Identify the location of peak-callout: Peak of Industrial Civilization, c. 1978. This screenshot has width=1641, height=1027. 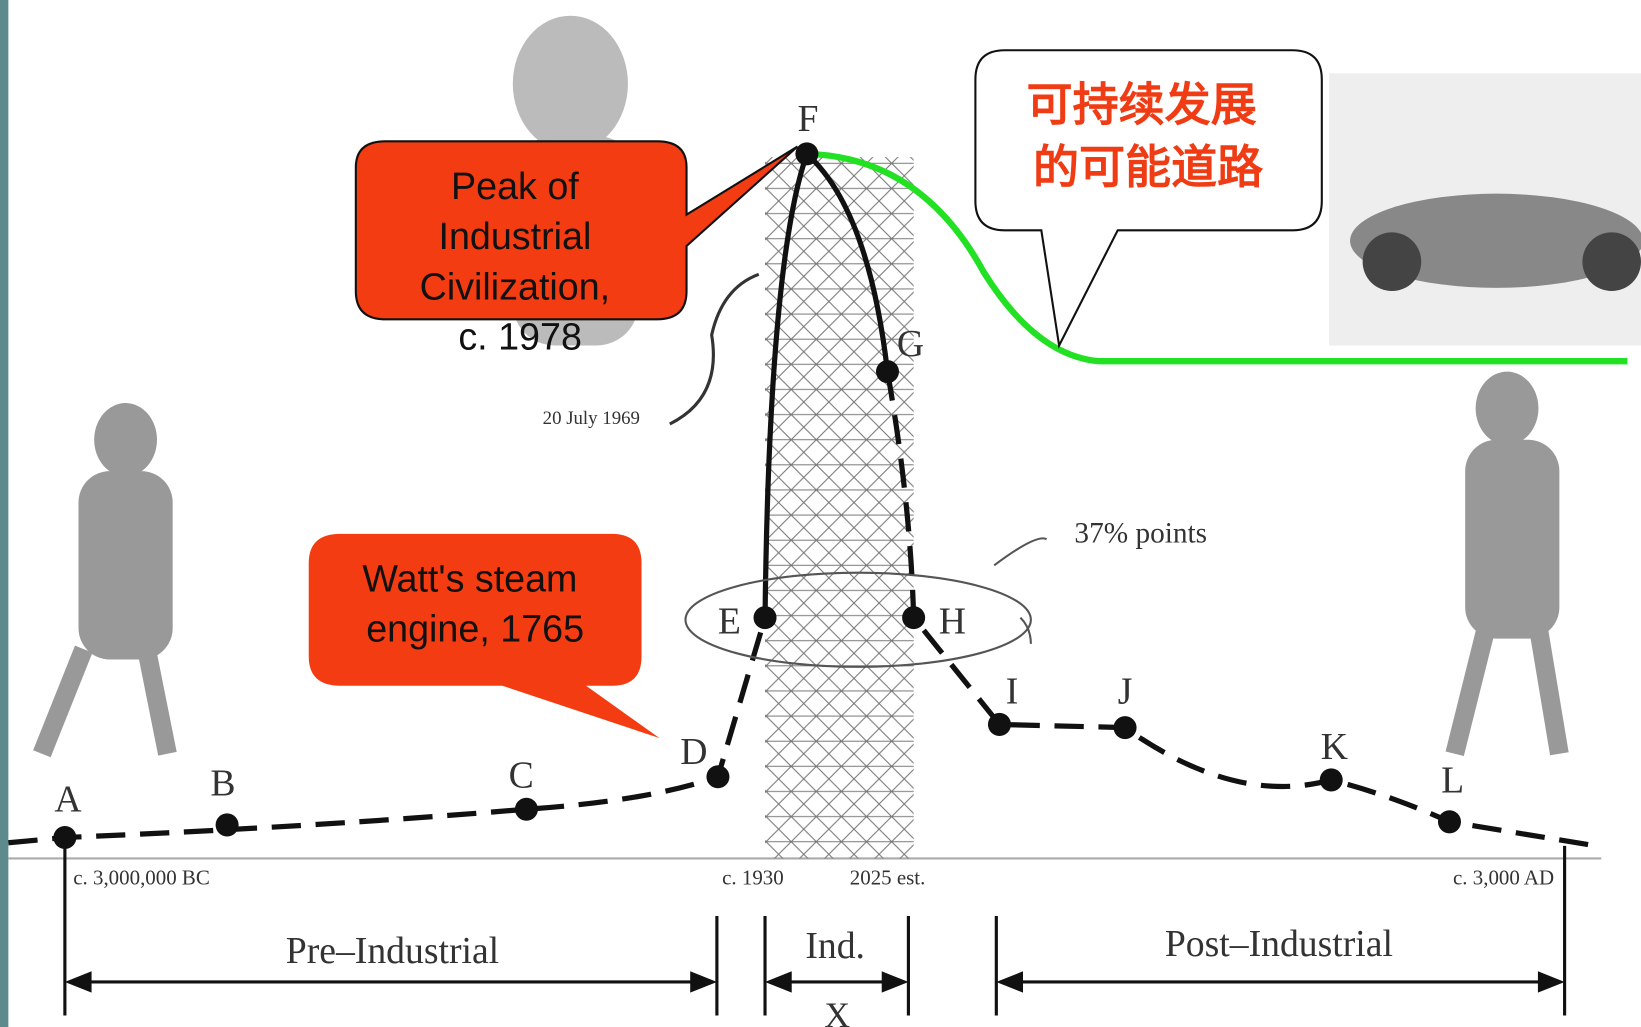
(576, 249).